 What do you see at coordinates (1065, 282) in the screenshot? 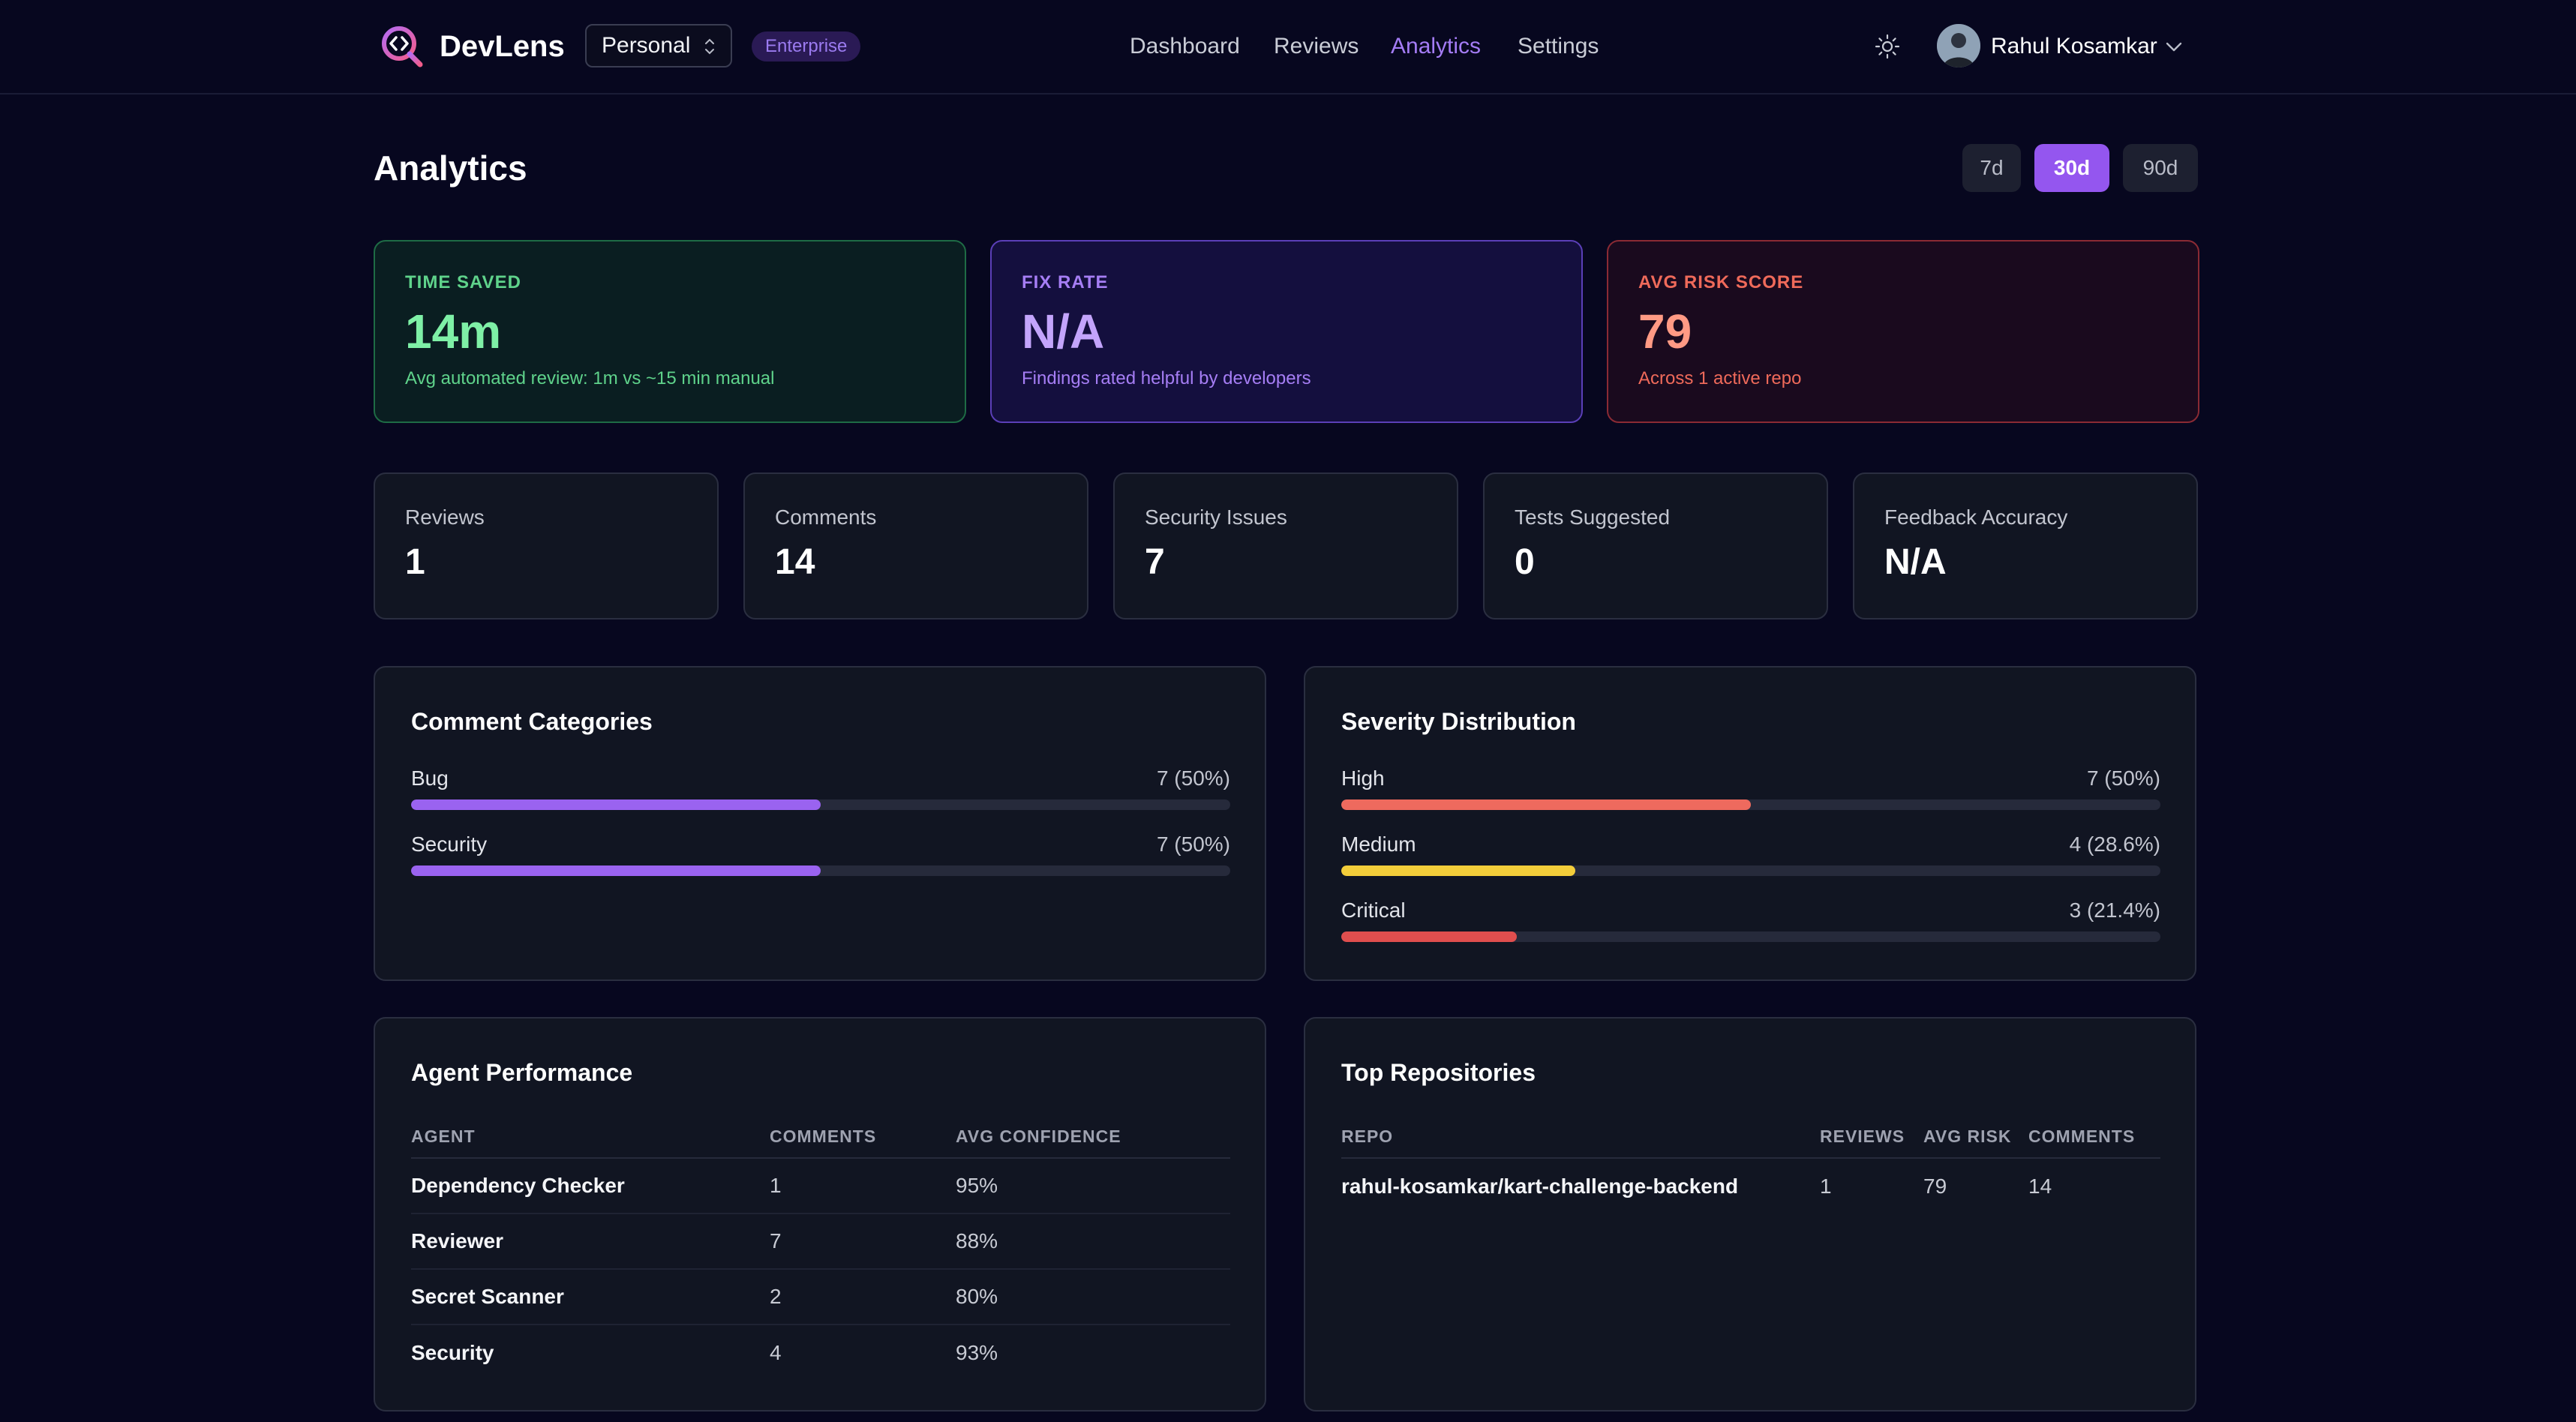
I see `fix-rate-label: FIX RATE` at bounding box center [1065, 282].